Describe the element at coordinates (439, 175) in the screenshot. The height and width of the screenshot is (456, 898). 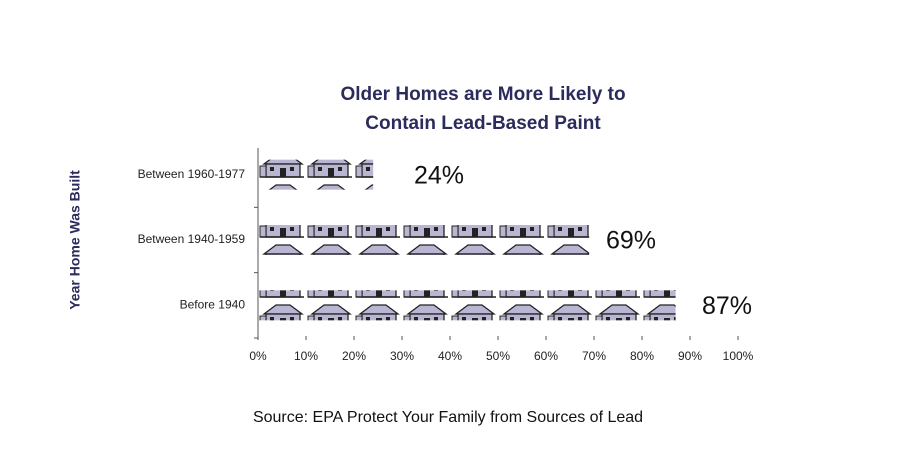
I see `value-label: 24%` at that location.